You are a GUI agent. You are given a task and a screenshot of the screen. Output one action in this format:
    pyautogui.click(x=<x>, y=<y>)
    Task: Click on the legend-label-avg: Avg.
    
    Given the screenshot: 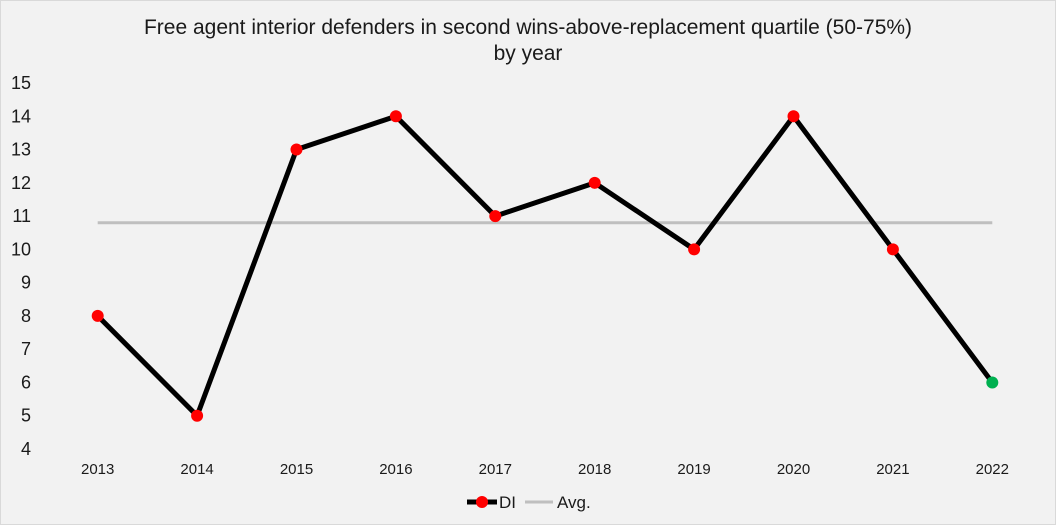 What is the action you would take?
    pyautogui.click(x=574, y=502)
    